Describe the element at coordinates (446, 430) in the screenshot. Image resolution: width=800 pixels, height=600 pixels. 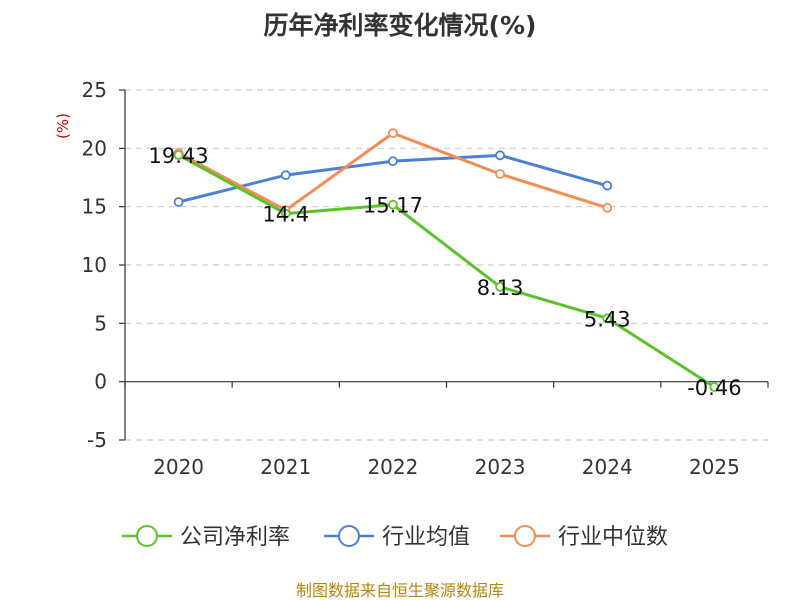
I see `x-axis-ticks: 2020 2021 2022 2023 2024 2025` at that location.